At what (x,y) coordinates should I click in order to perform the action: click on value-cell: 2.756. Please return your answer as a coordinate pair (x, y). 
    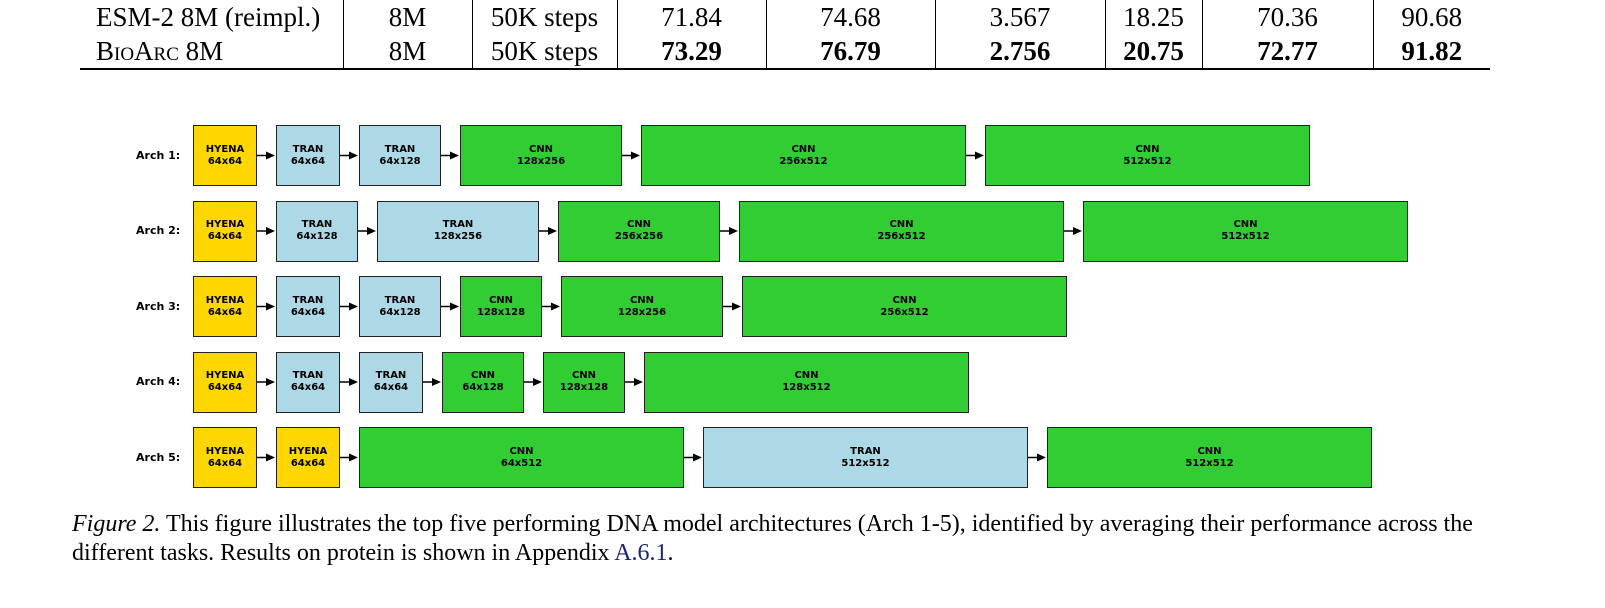
    Looking at the image, I should click on (1019, 52).